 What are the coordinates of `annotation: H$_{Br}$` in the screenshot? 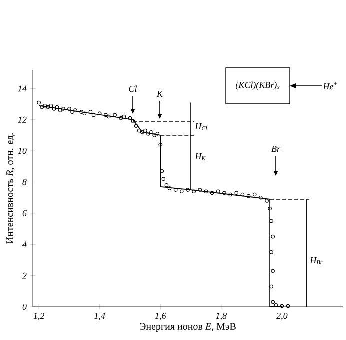 It's located at (316, 261).